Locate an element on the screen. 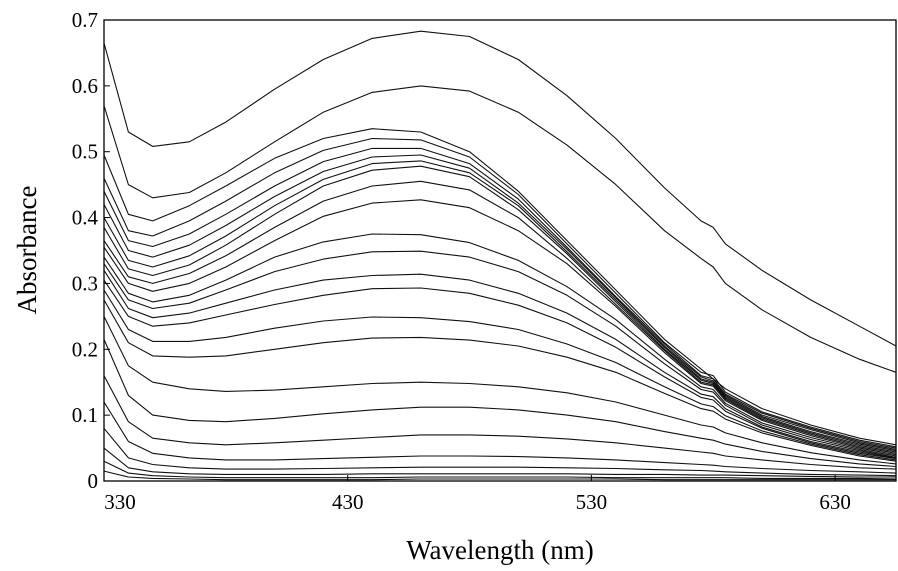 This screenshot has height=571, width=898. y-tick-label: 0.7 is located at coordinates (85, 20).